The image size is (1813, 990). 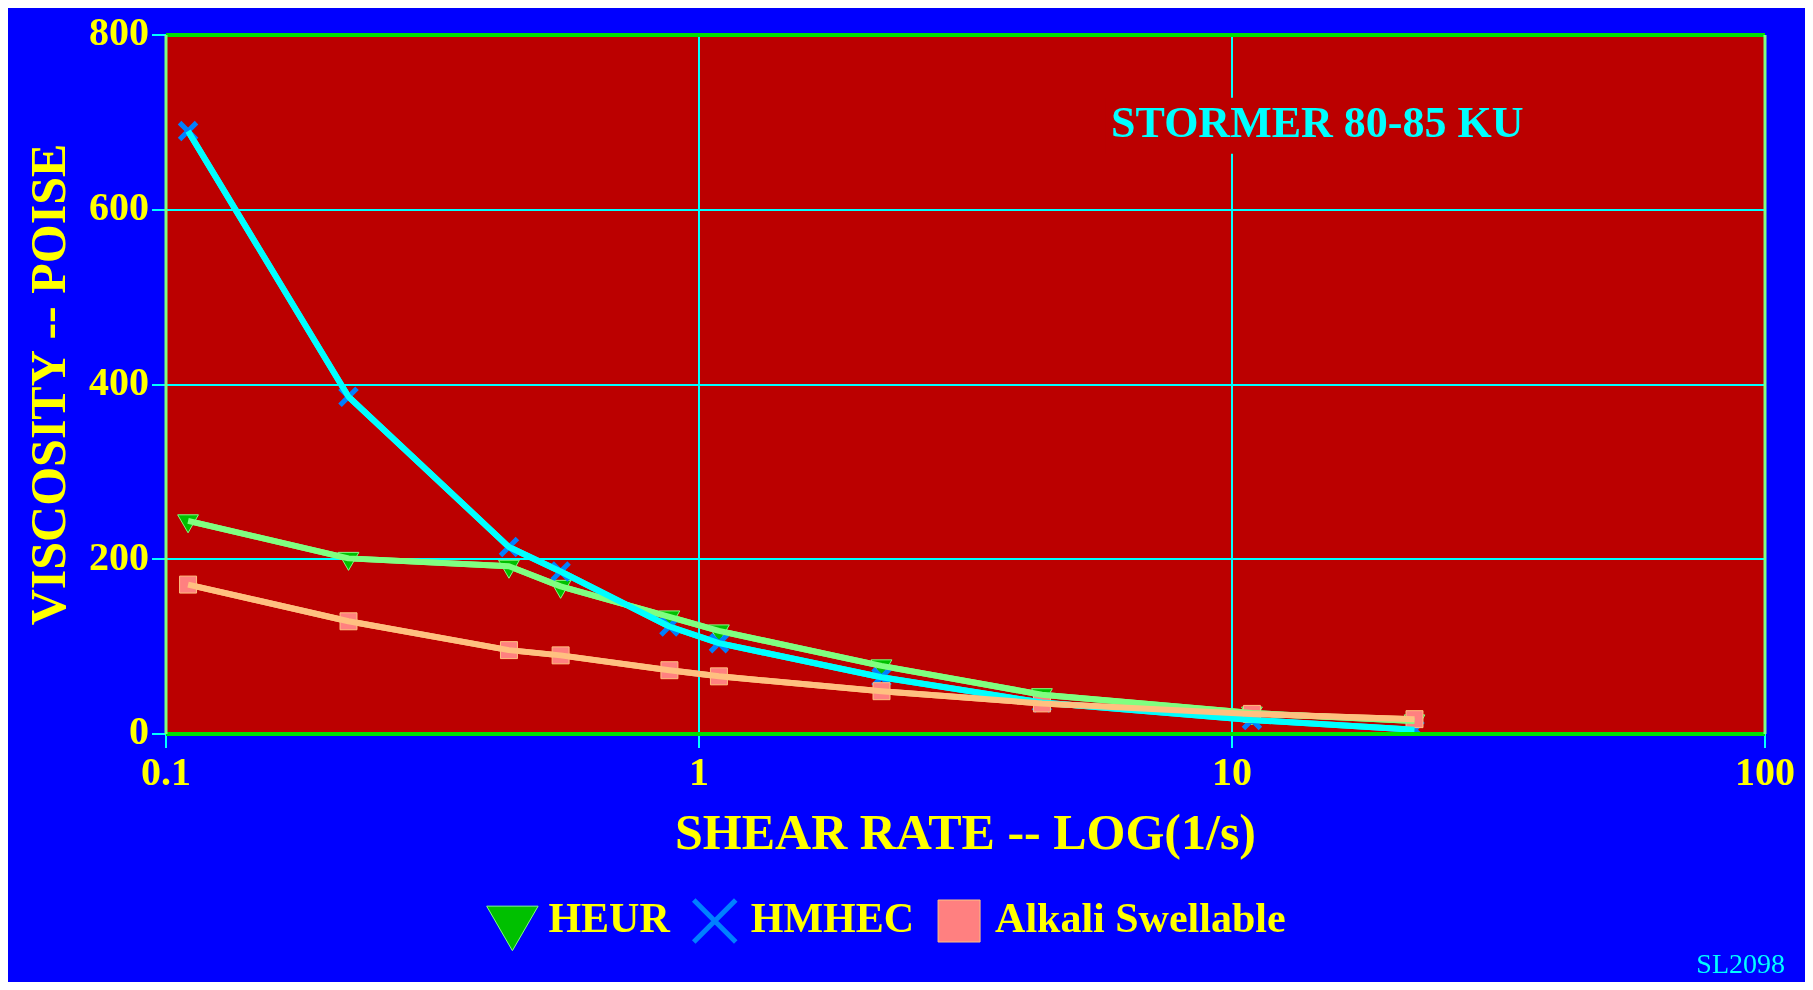 What do you see at coordinates (1317, 123) in the screenshot?
I see `annotation: STORMER 80-85 KU` at bounding box center [1317, 123].